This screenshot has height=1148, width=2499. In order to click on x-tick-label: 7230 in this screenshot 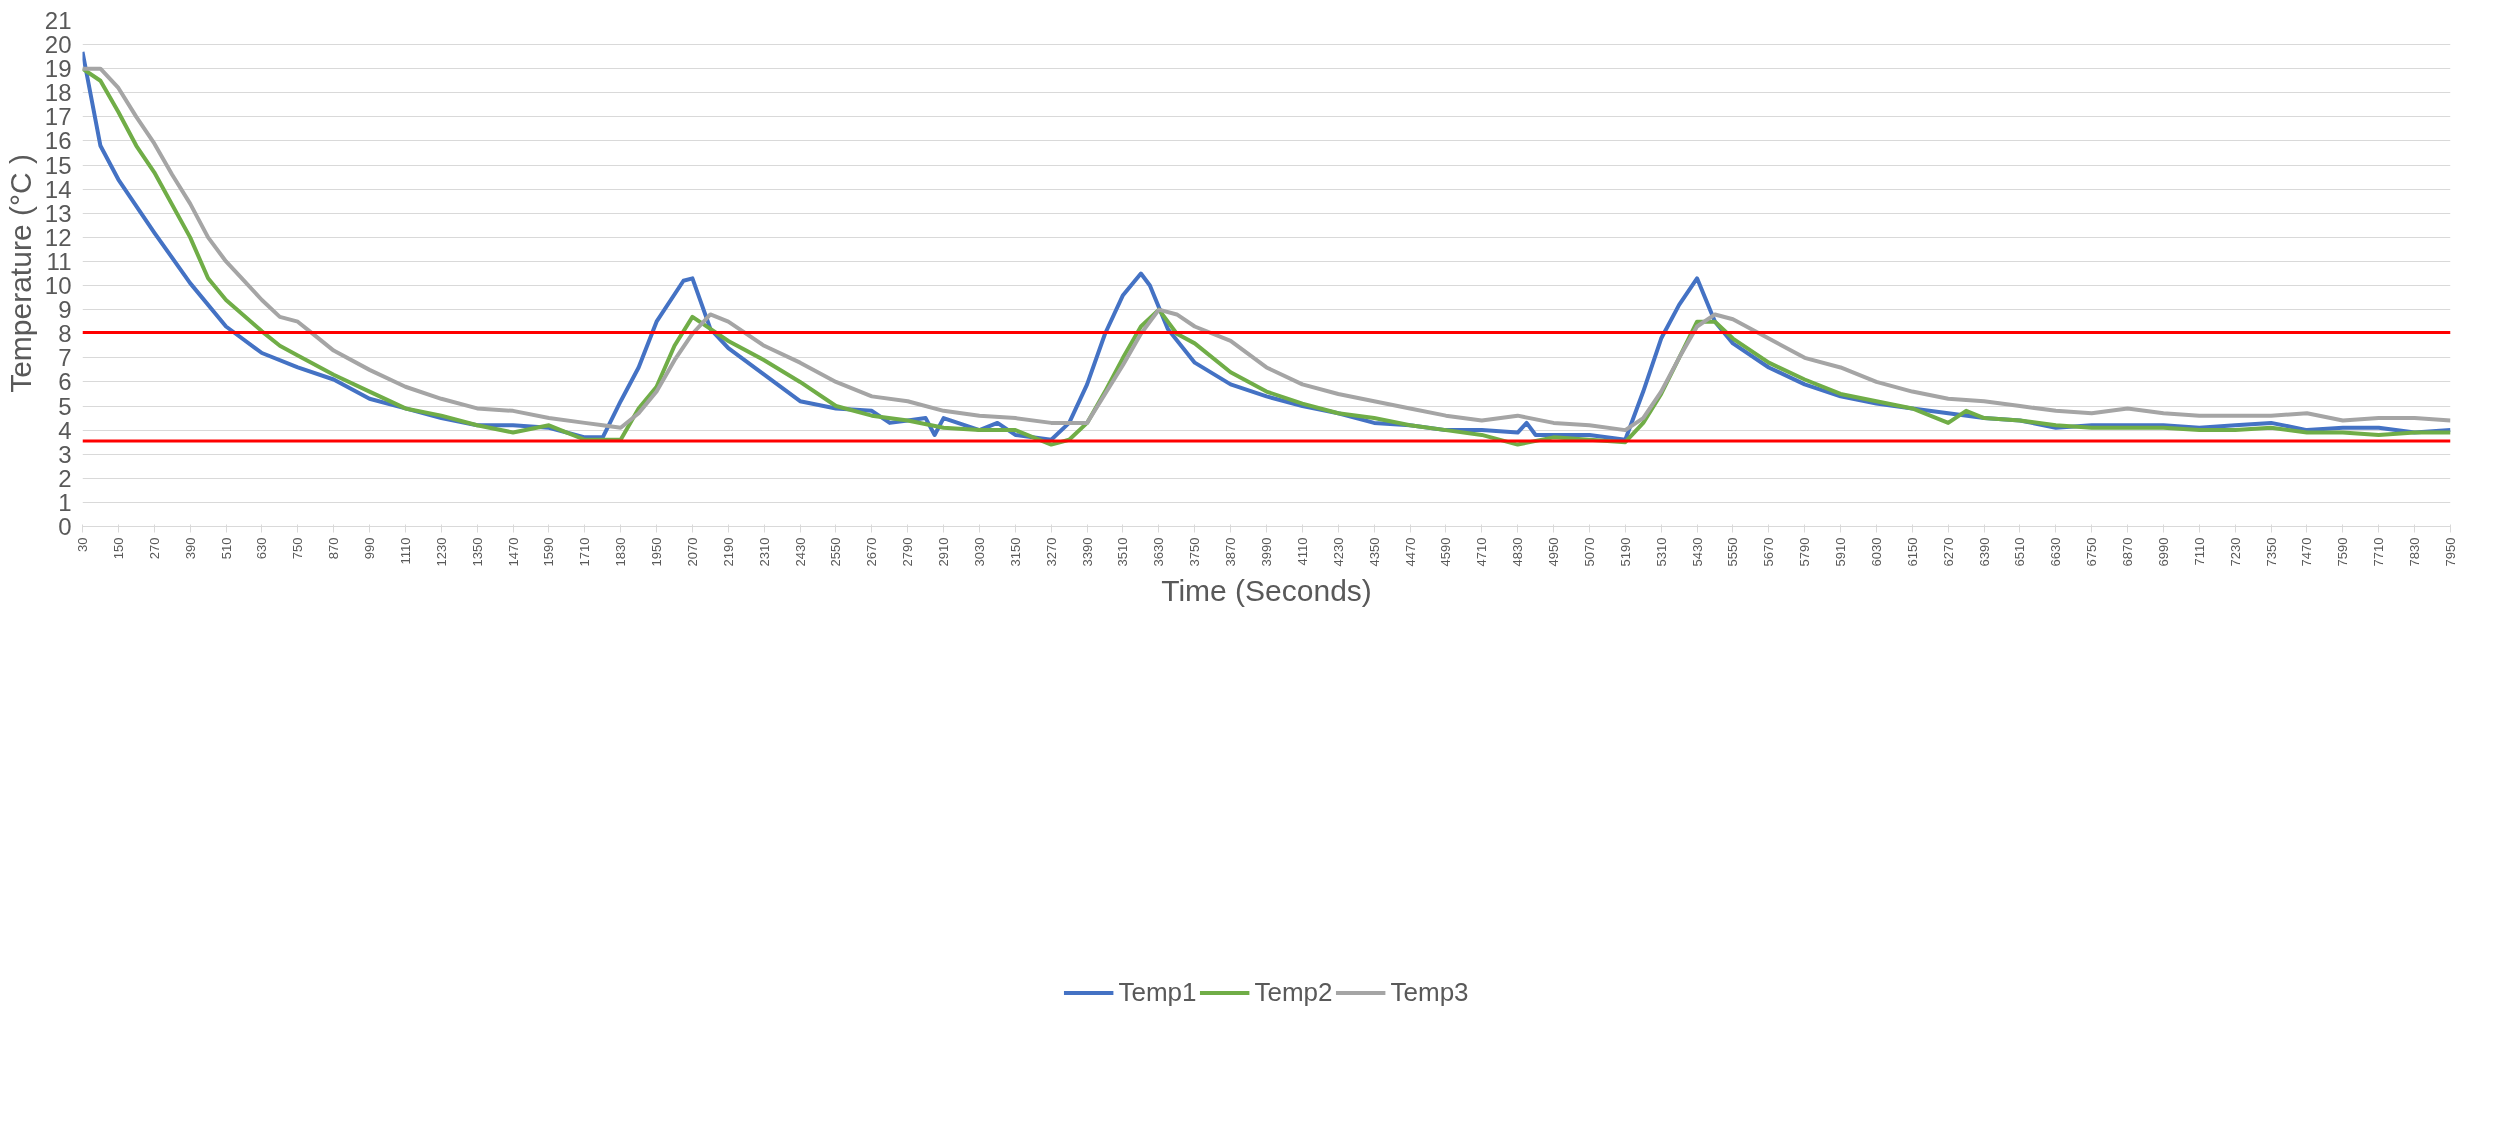, I will do `click(2235, 552)`.